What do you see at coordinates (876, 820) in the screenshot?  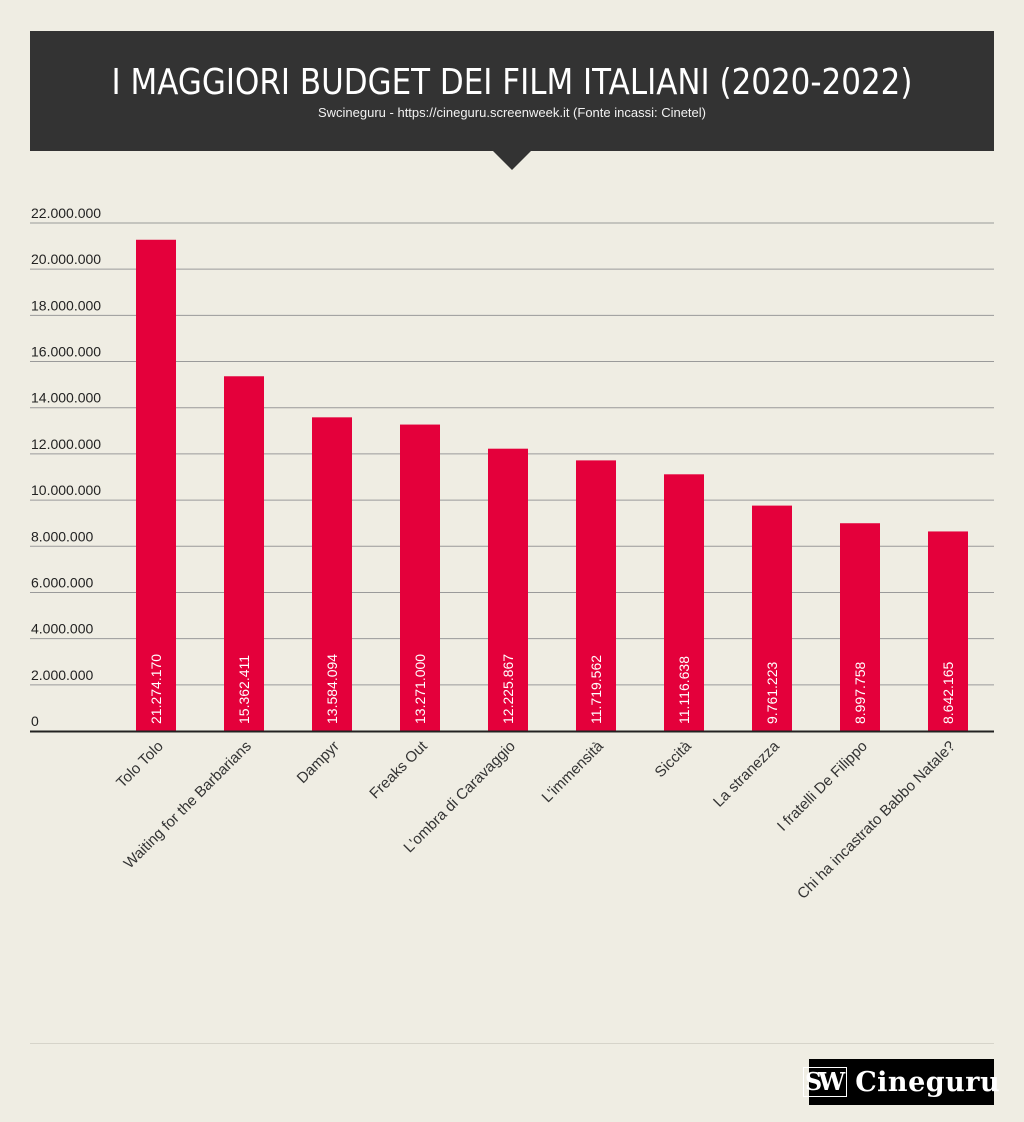 I see `x-category-label: Chi ha incastrato Babbo Natale?` at bounding box center [876, 820].